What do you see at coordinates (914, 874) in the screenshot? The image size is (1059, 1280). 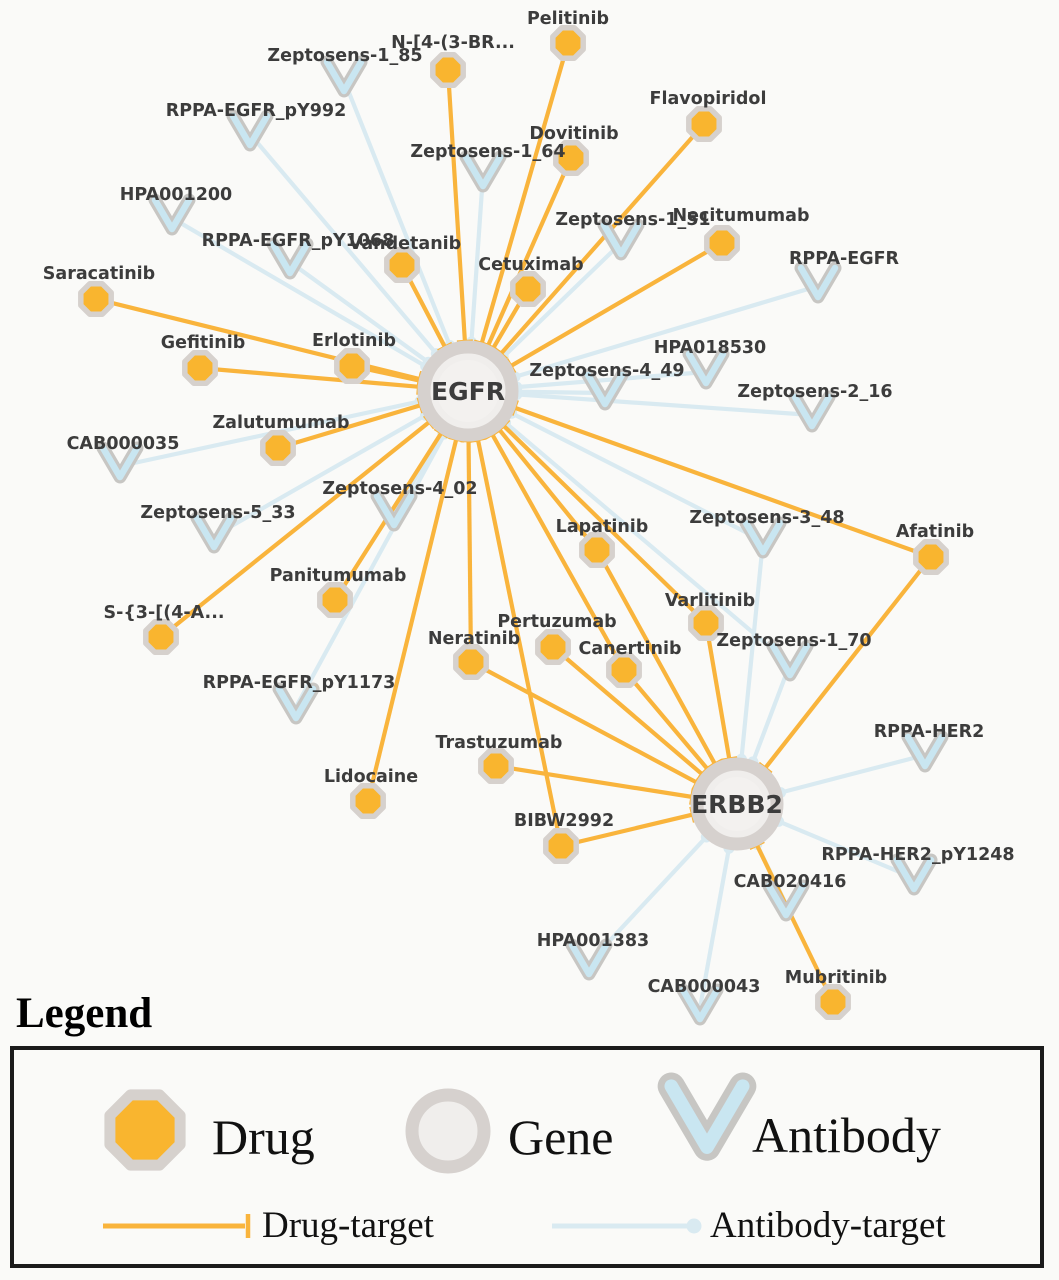 I see `antibody-node-rppa-her2-py1248` at bounding box center [914, 874].